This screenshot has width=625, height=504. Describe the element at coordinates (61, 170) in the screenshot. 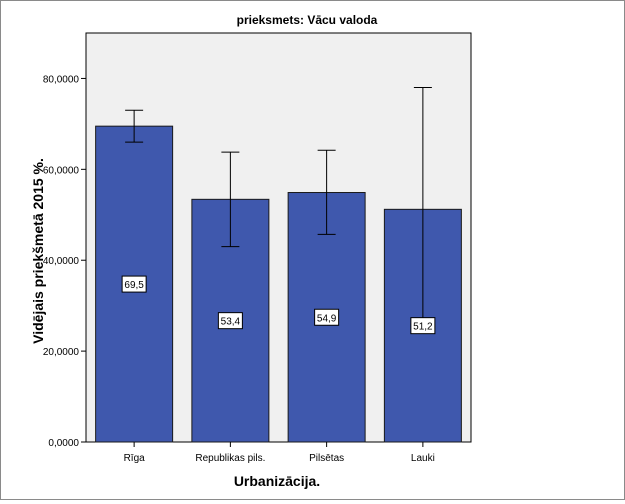

I see `y-tick-label: 60,0000` at that location.